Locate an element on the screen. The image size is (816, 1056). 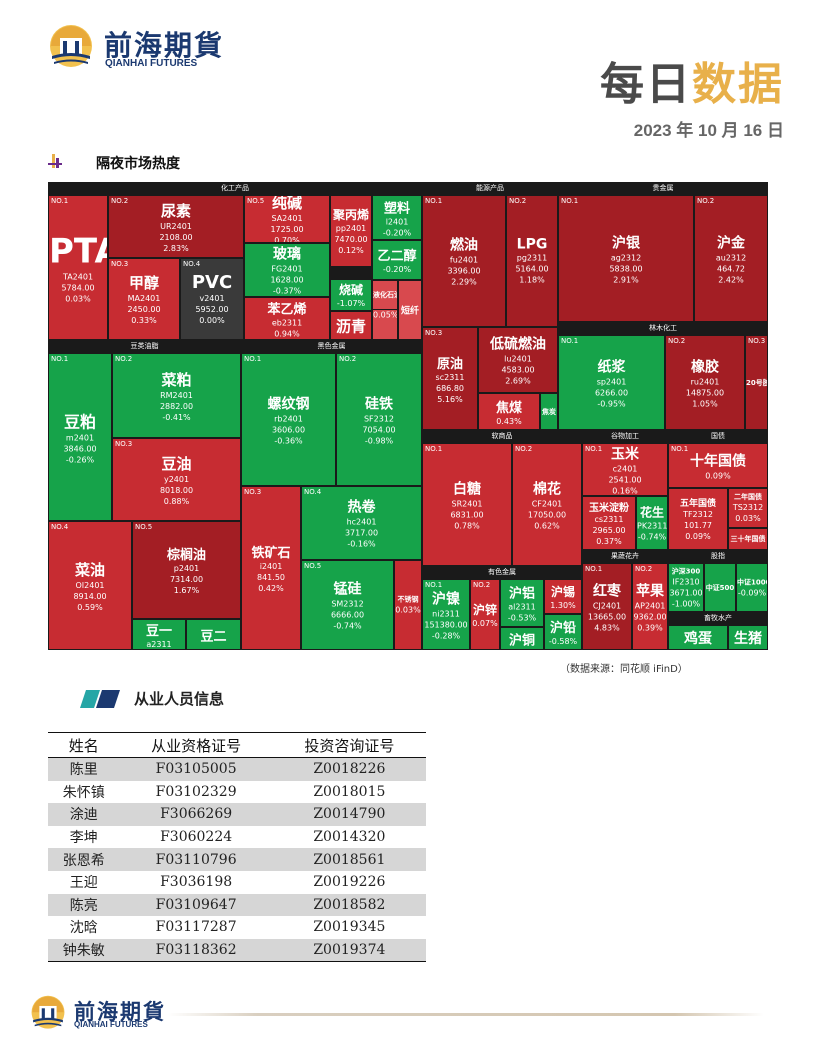
treemap-cell: NO.2 硅铁 SF2312 7054.00 -0.98% is located at coordinates (379, 419).